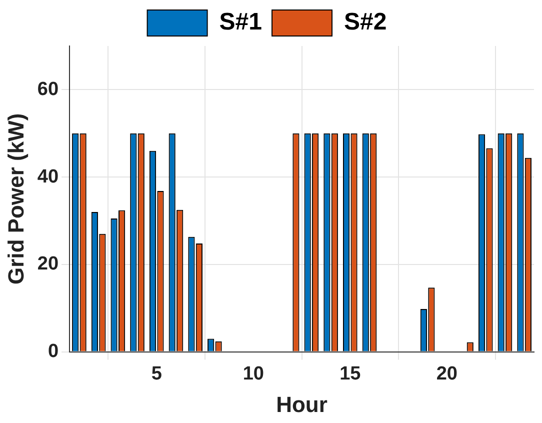 Image resolution: width=542 pixels, height=423 pixels. What do you see at coordinates (48, 264) in the screenshot?
I see `y-tick-label: 20` at bounding box center [48, 264].